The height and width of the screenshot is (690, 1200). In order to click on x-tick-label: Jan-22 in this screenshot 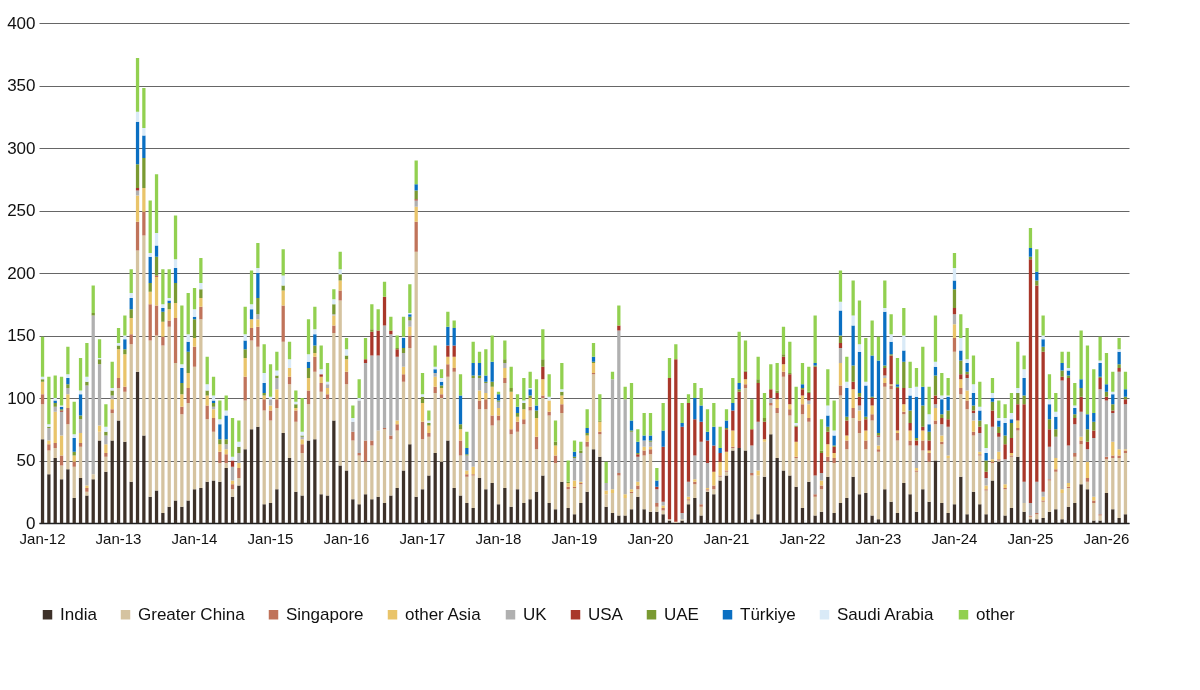, I will do `click(802, 538)`.